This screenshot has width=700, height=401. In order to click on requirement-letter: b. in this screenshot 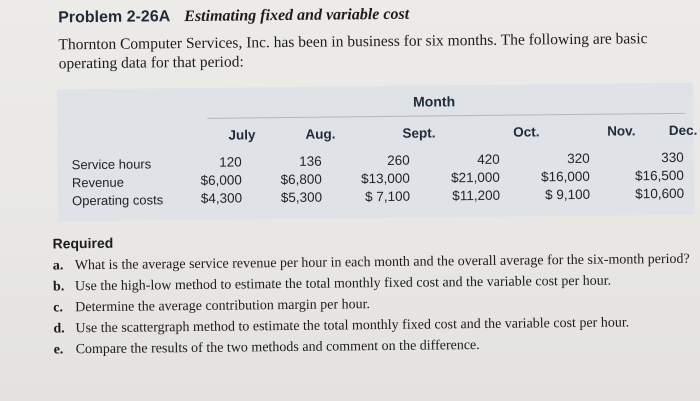, I will do `click(58, 287)`.